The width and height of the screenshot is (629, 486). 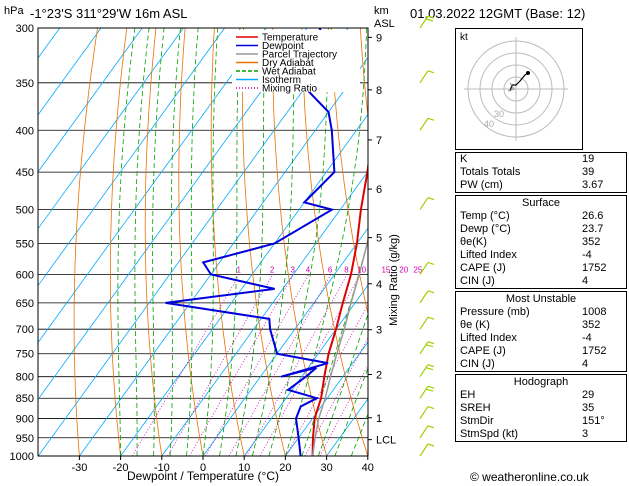 I want to click on x-tick-label: -10, so click(x=162, y=468).